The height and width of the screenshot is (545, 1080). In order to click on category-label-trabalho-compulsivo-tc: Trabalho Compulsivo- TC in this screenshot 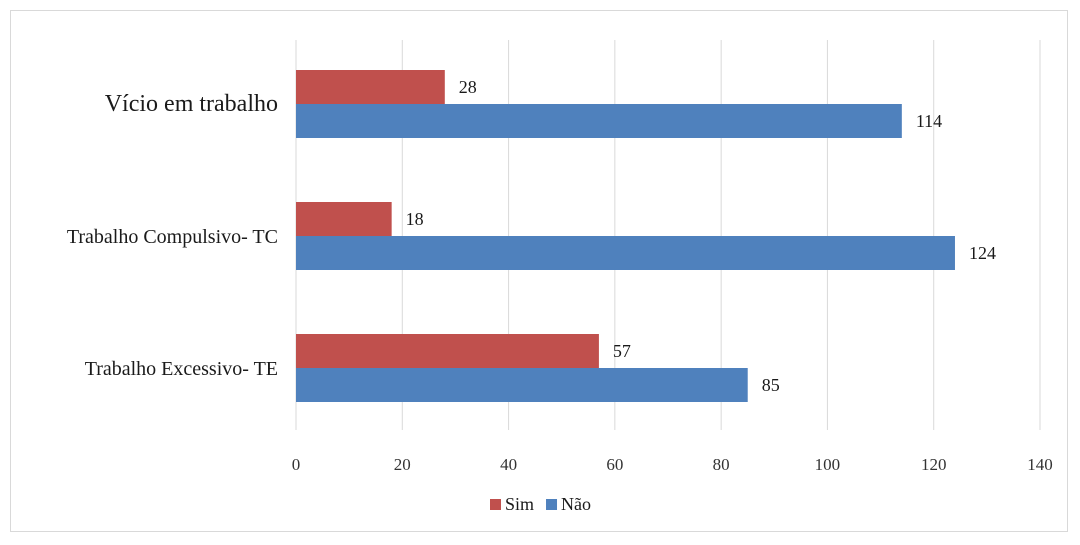, I will do `click(172, 237)`.